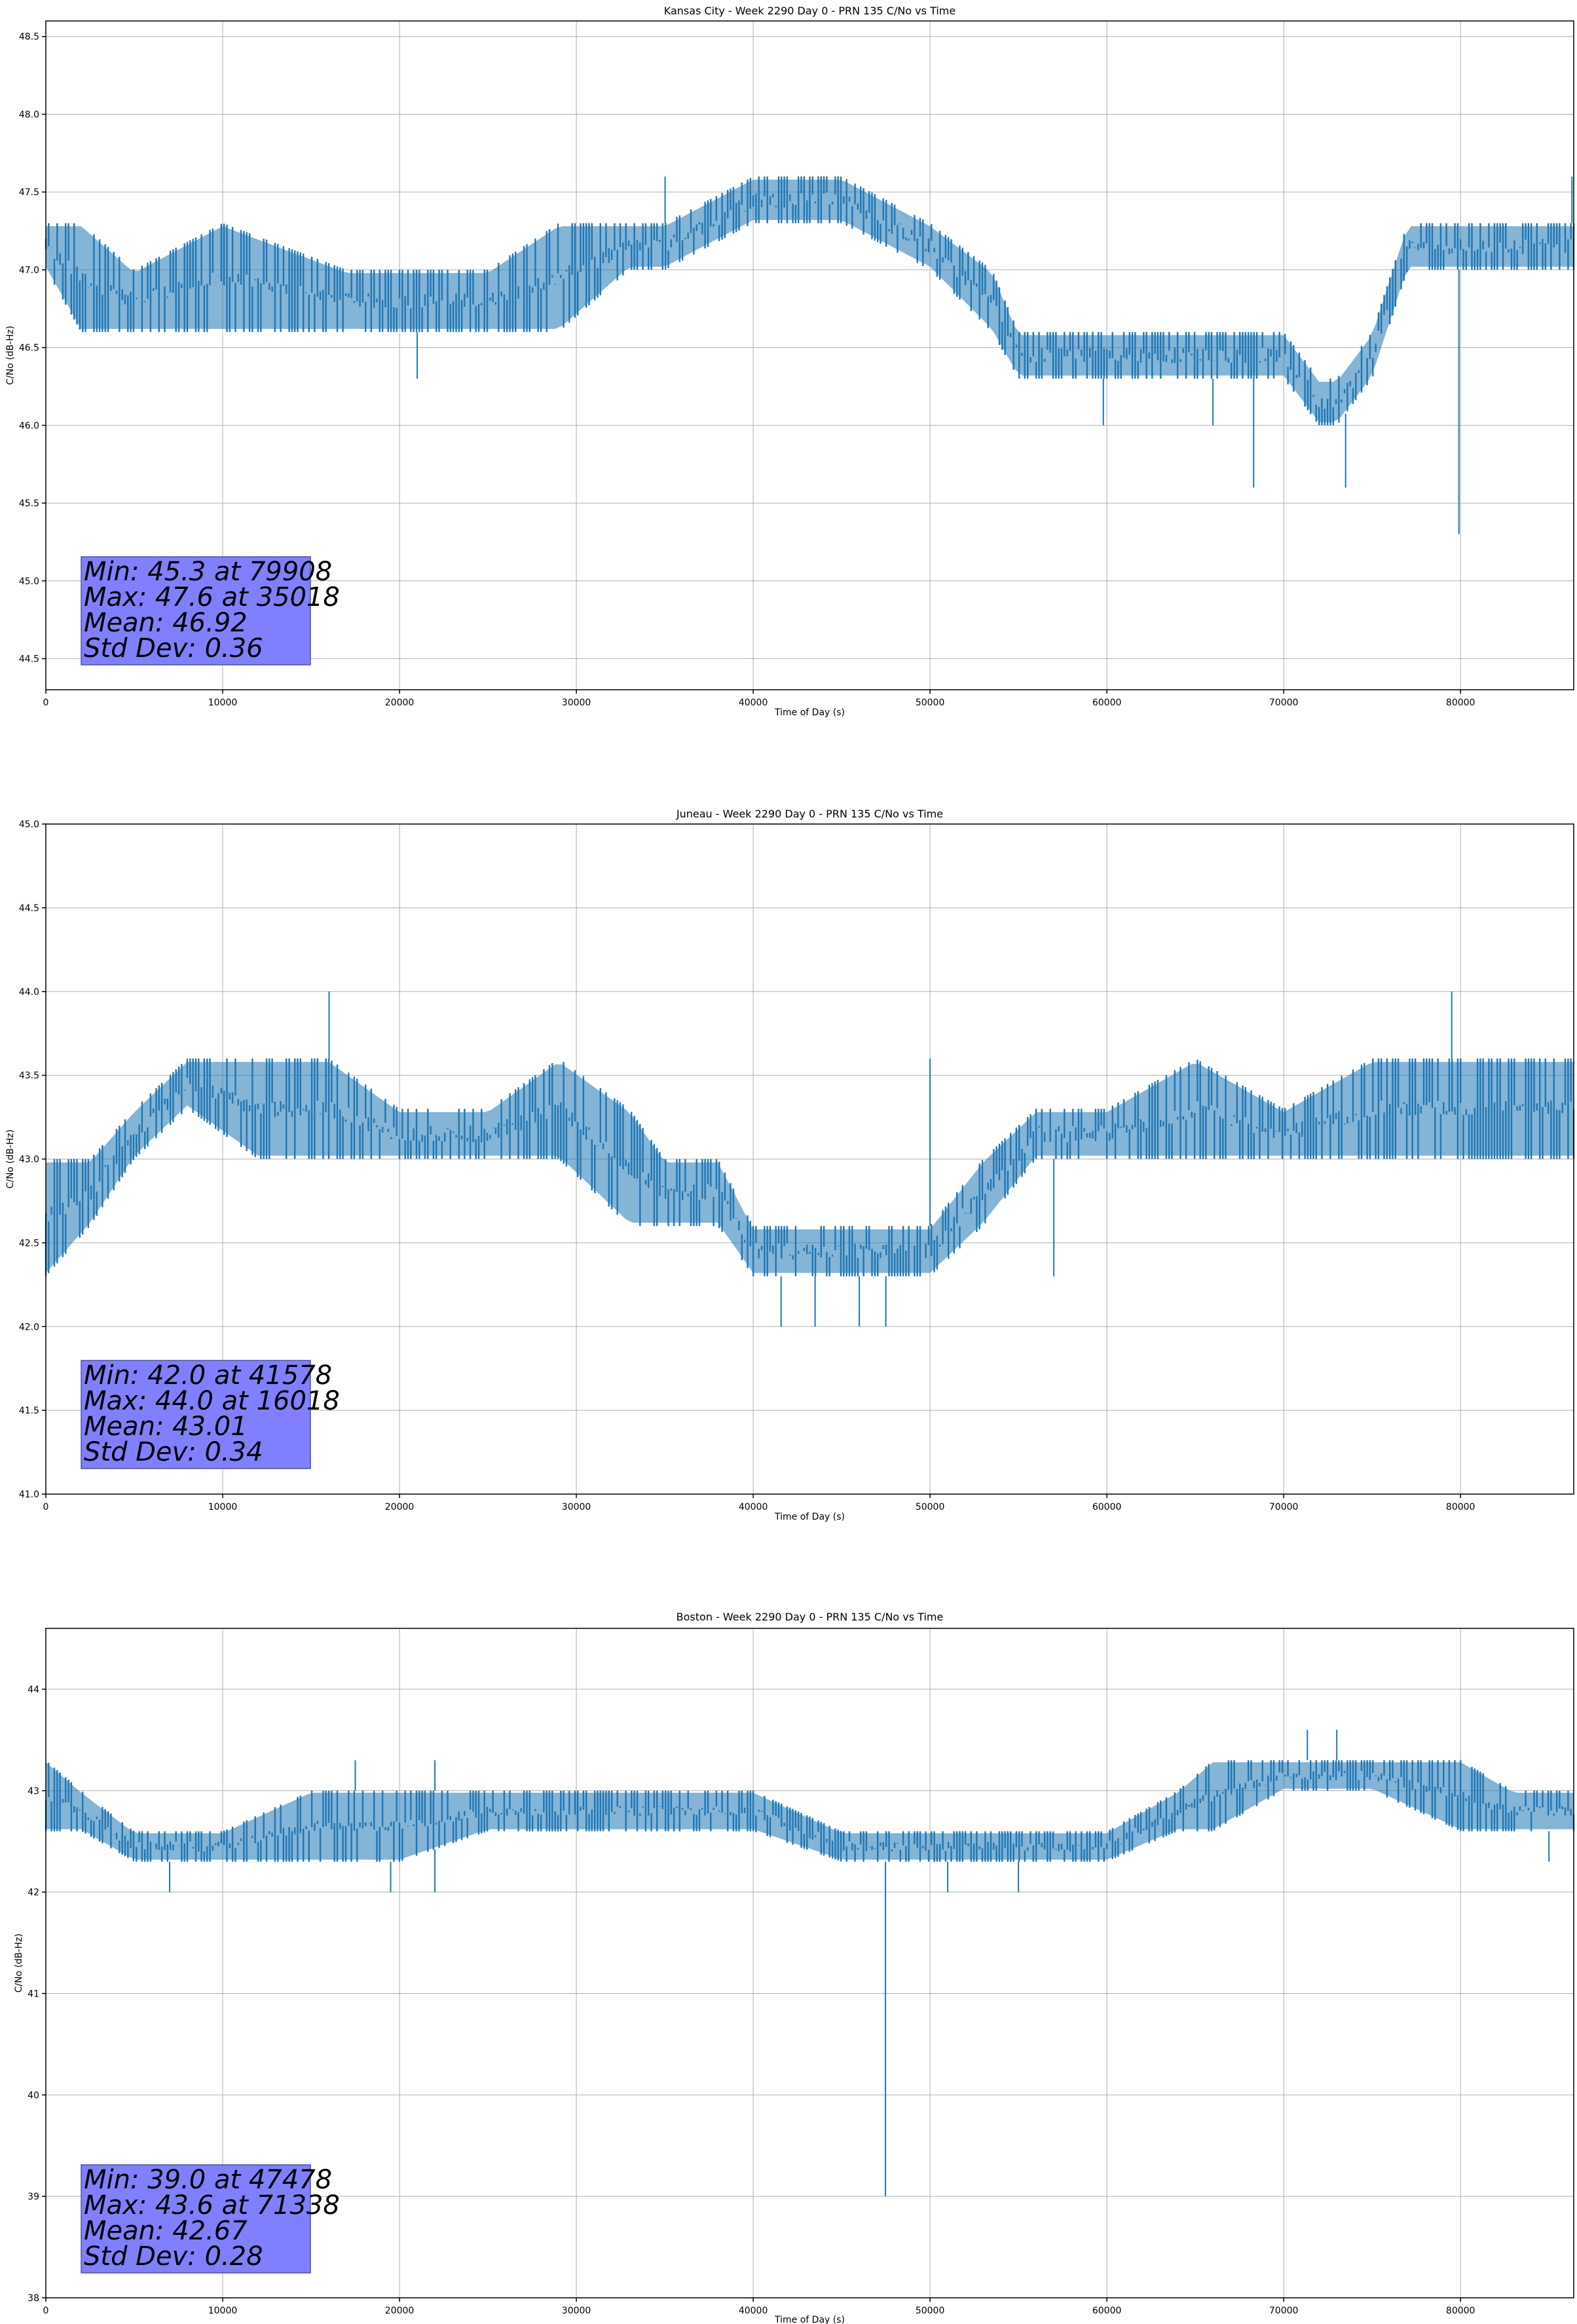  I want to click on y-tick-label: 41.0, so click(29, 1495).